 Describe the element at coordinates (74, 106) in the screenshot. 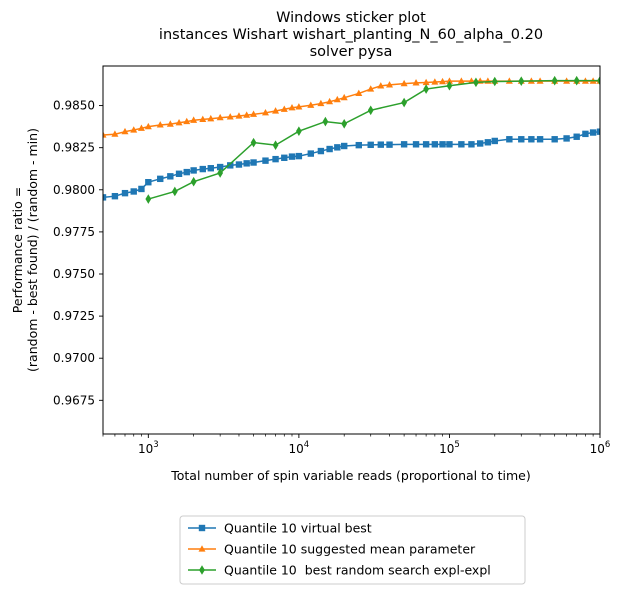

I see `y-tick-label: 0.9850` at that location.